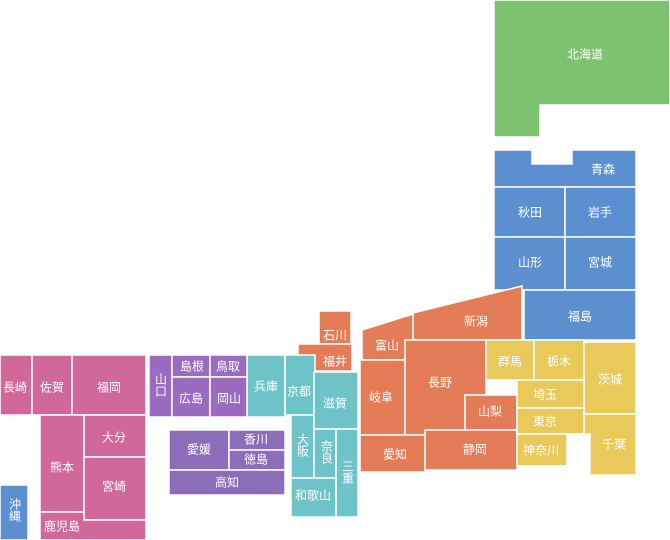  What do you see at coordinates (114, 486) in the screenshot?
I see `prefecture-label: 宮崎` at bounding box center [114, 486].